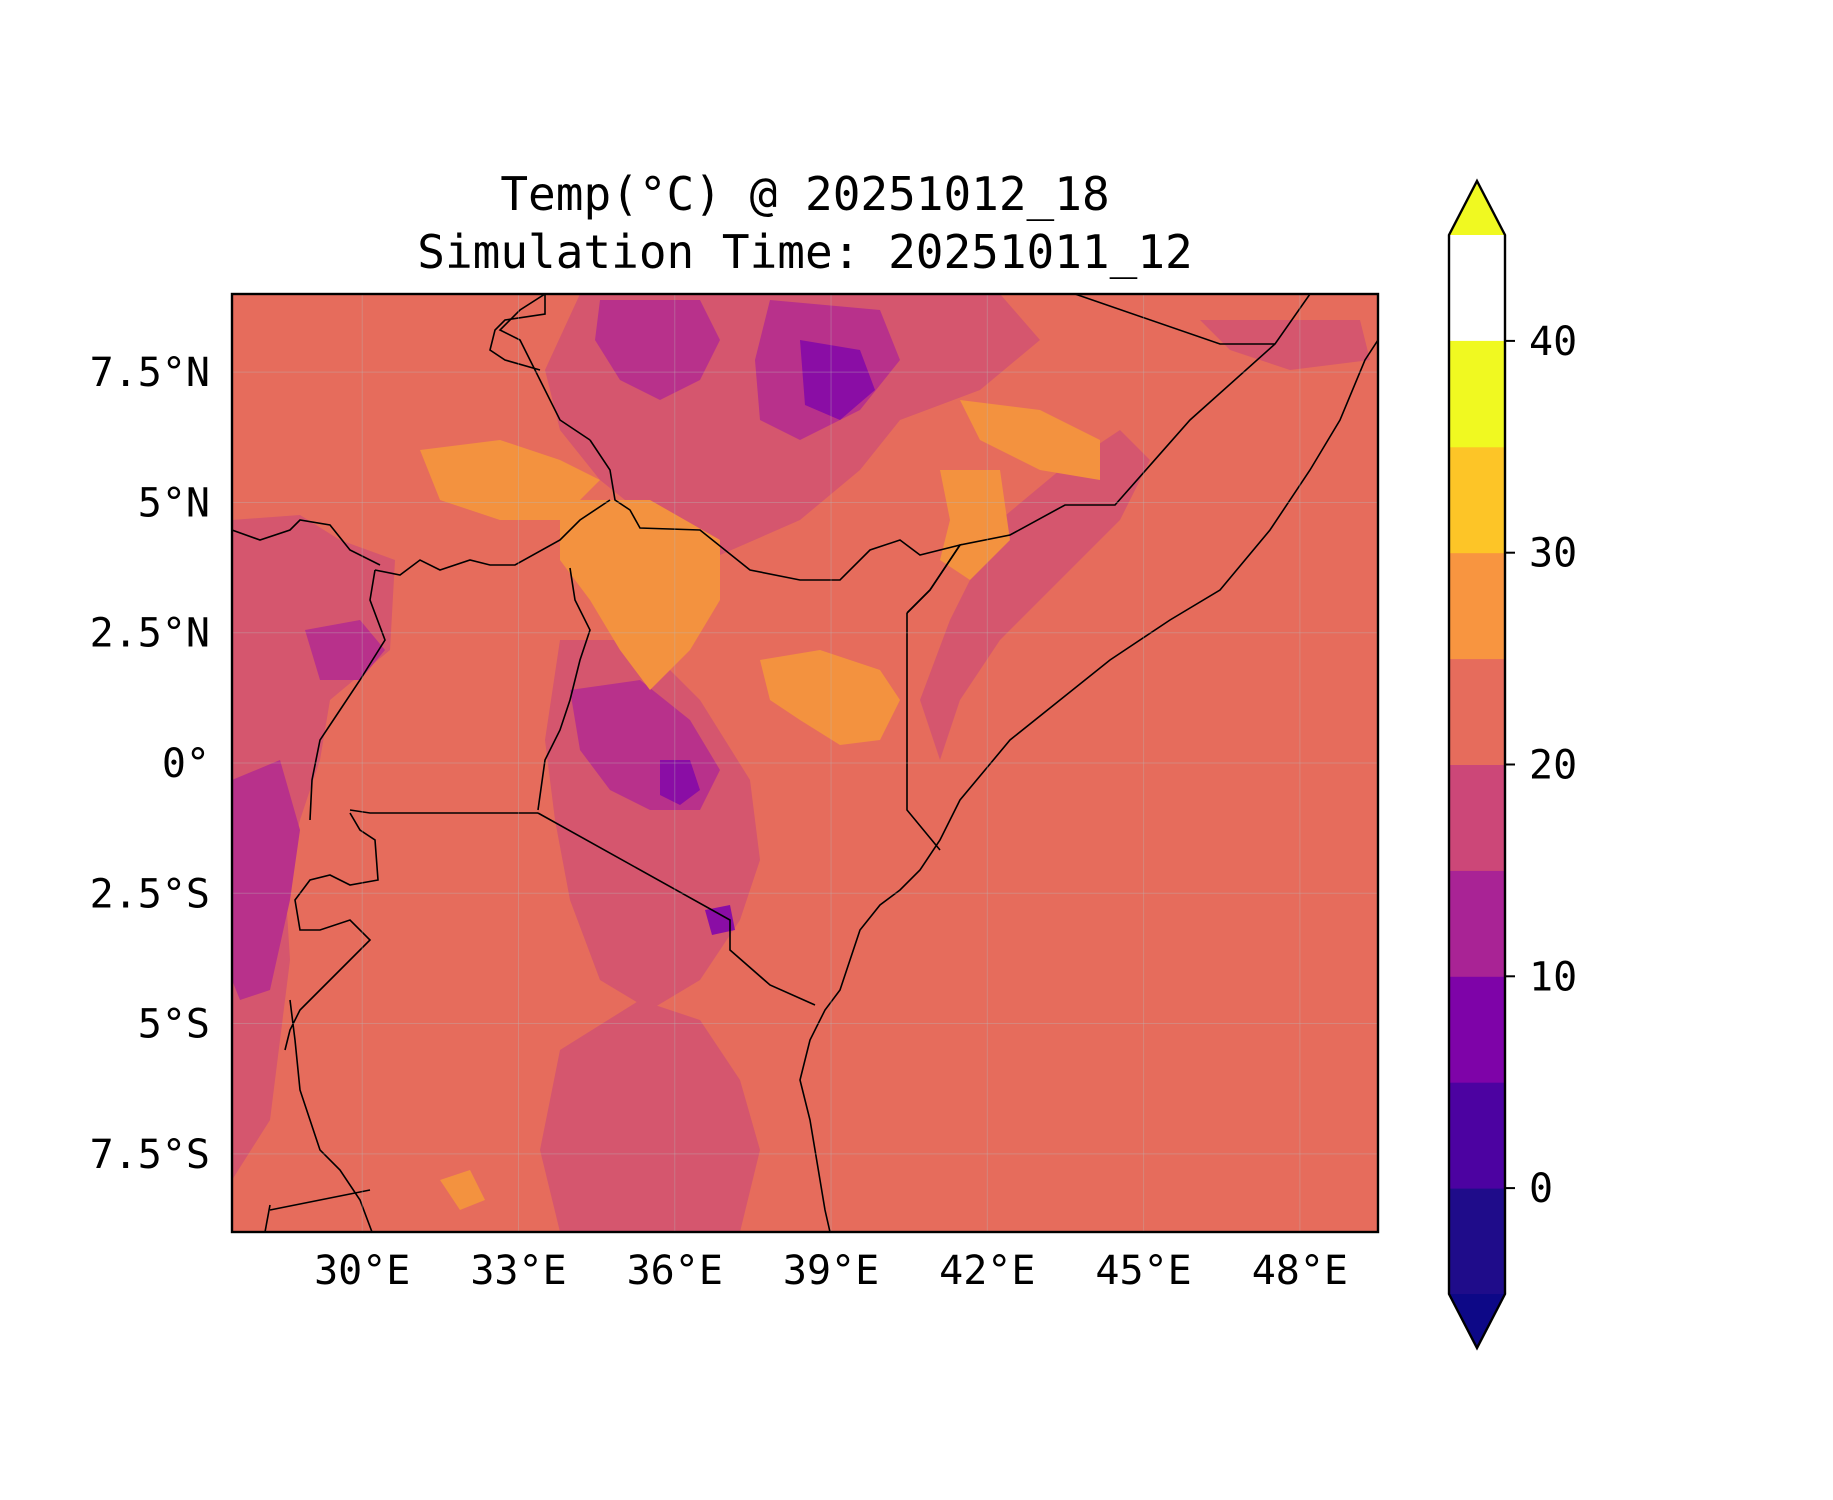 The height and width of the screenshot is (1500, 1833). What do you see at coordinates (1477, 208) in the screenshot?
I see `colorbar-extend-max` at bounding box center [1477, 208].